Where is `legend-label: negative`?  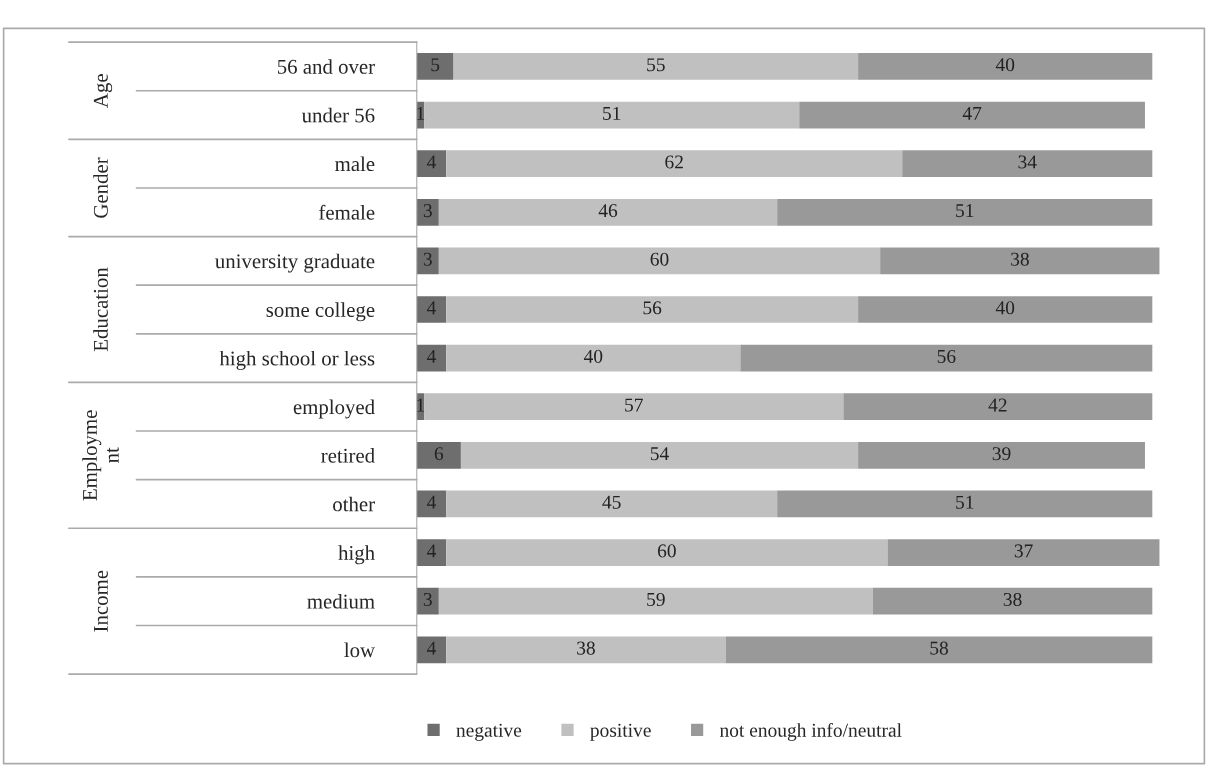
legend-label: negative is located at coordinates (489, 732).